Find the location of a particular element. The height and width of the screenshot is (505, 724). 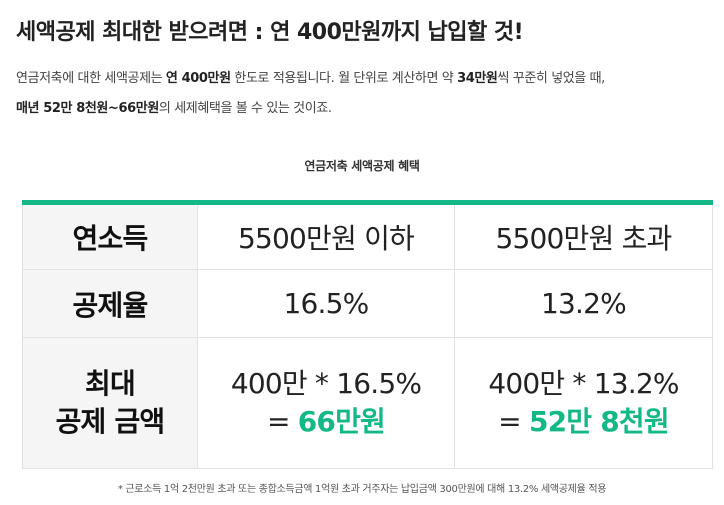

cell-max-under: 400만 * 16.5% = 66만원 is located at coordinates (326, 403).